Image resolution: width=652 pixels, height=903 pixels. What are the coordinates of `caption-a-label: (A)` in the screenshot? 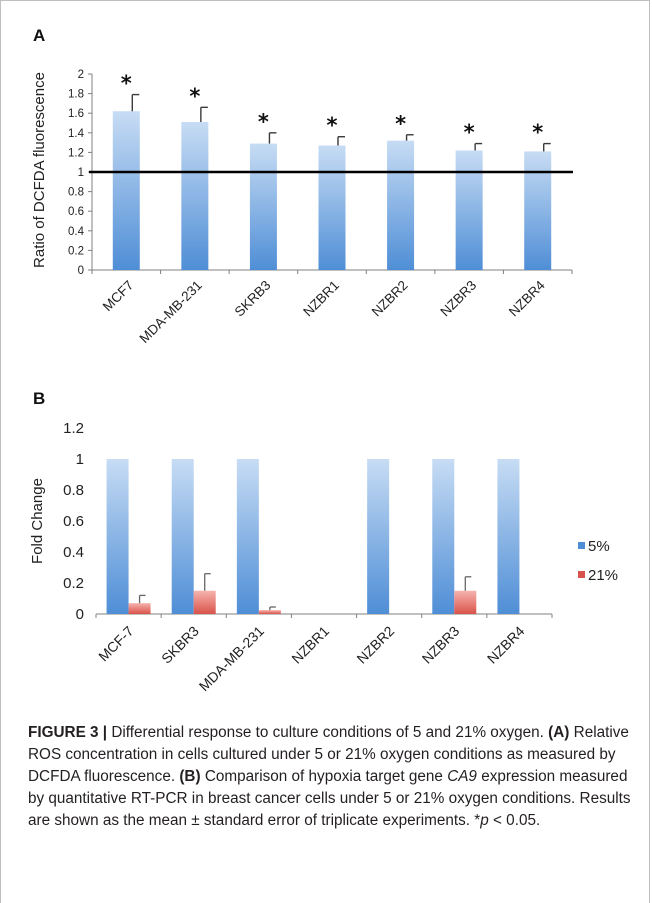 It's located at (559, 732).